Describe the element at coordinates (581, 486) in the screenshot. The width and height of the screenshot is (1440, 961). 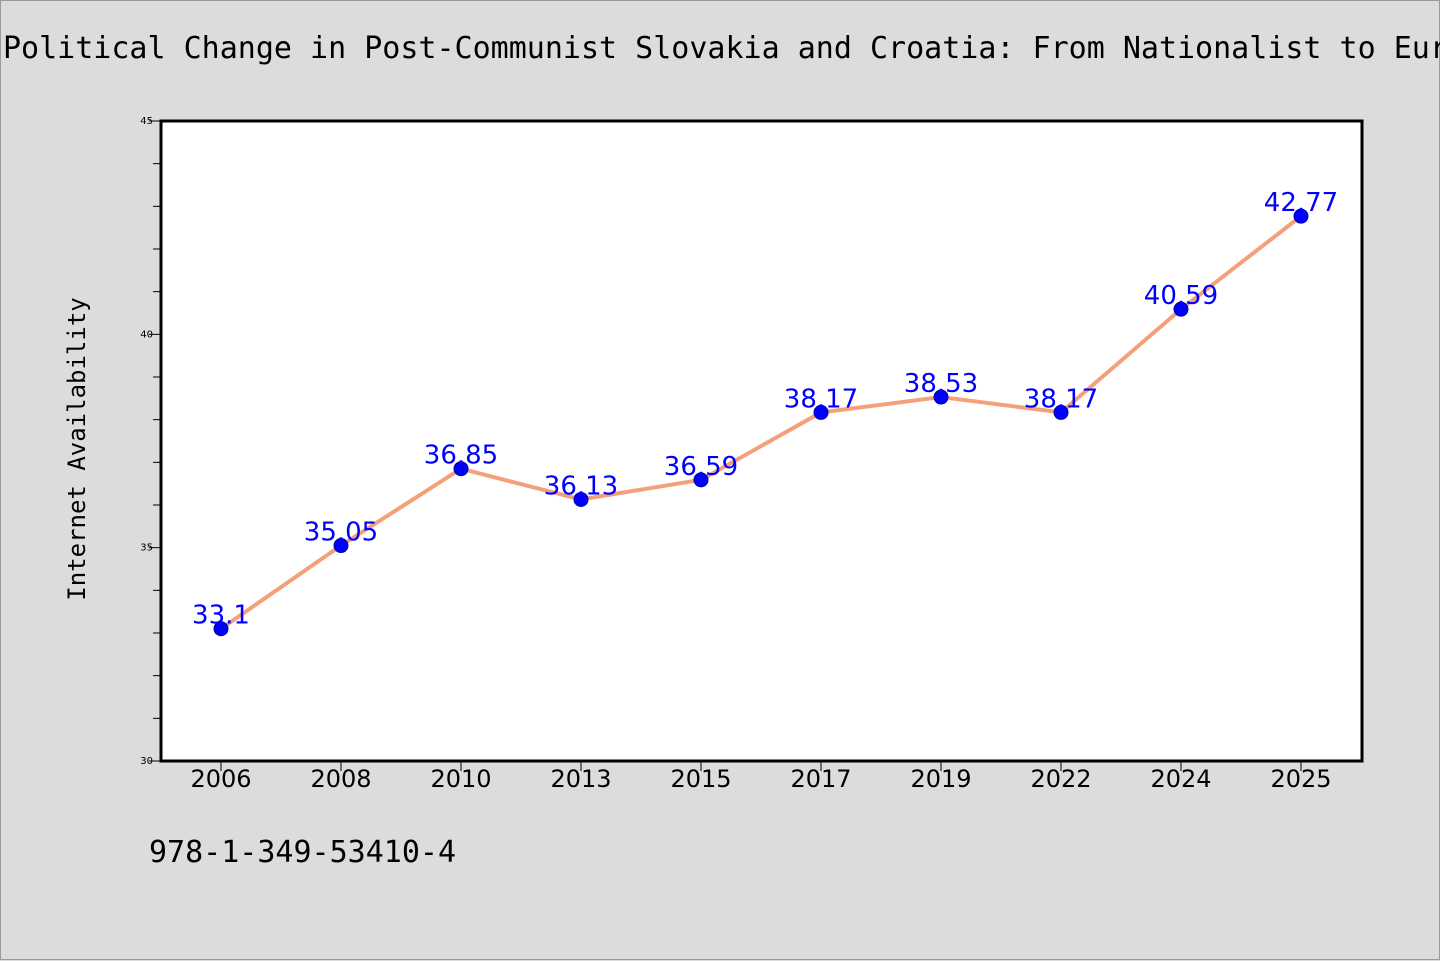
I see `data-label: 36.13` at that location.